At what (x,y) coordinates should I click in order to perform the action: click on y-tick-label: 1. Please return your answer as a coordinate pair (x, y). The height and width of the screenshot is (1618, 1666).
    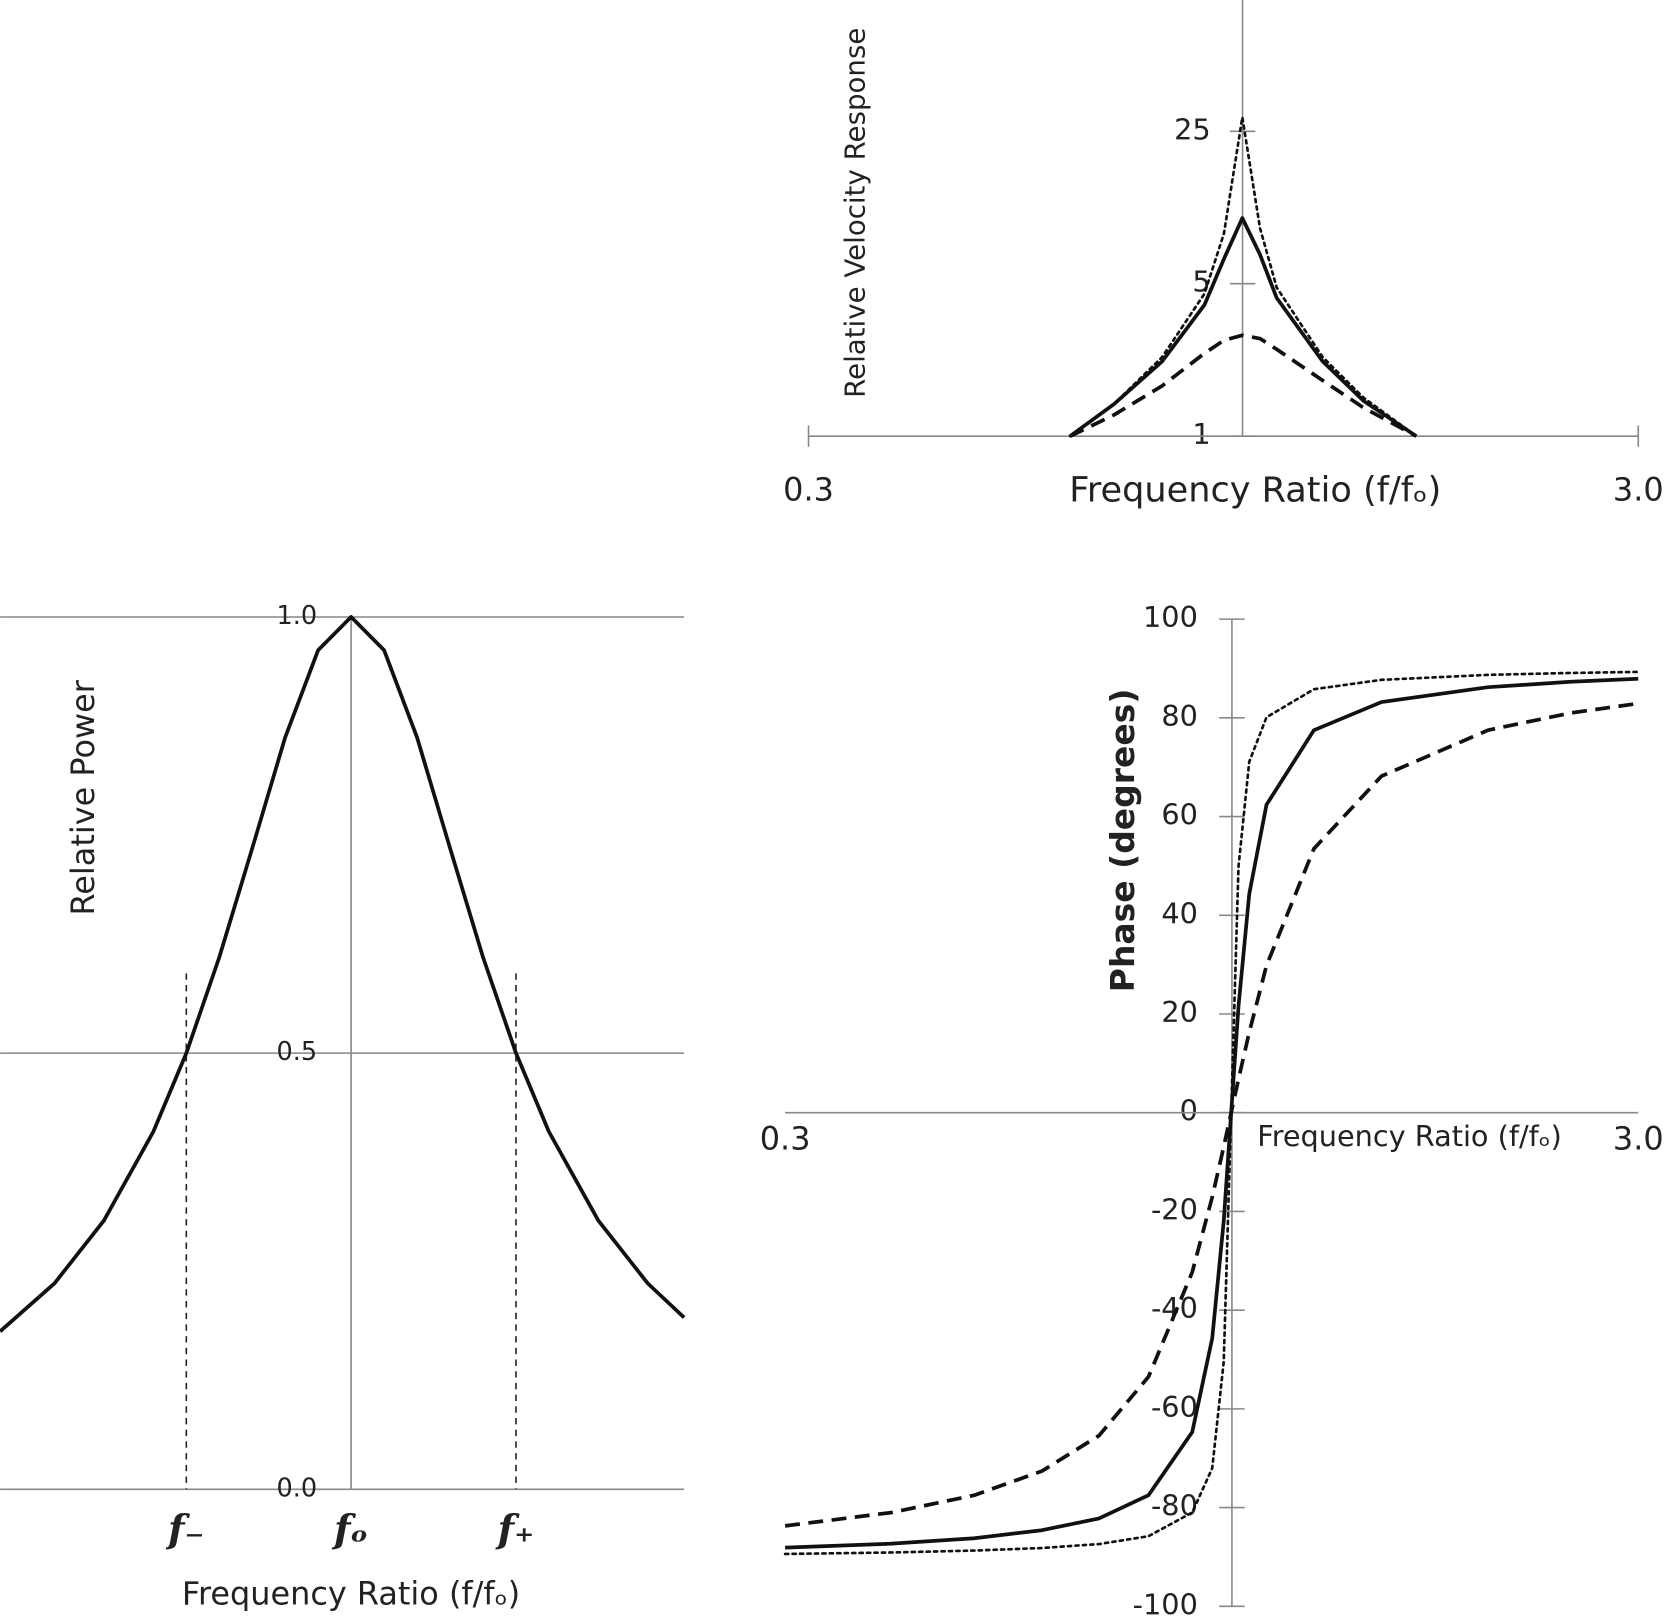
    Looking at the image, I should click on (1201, 434).